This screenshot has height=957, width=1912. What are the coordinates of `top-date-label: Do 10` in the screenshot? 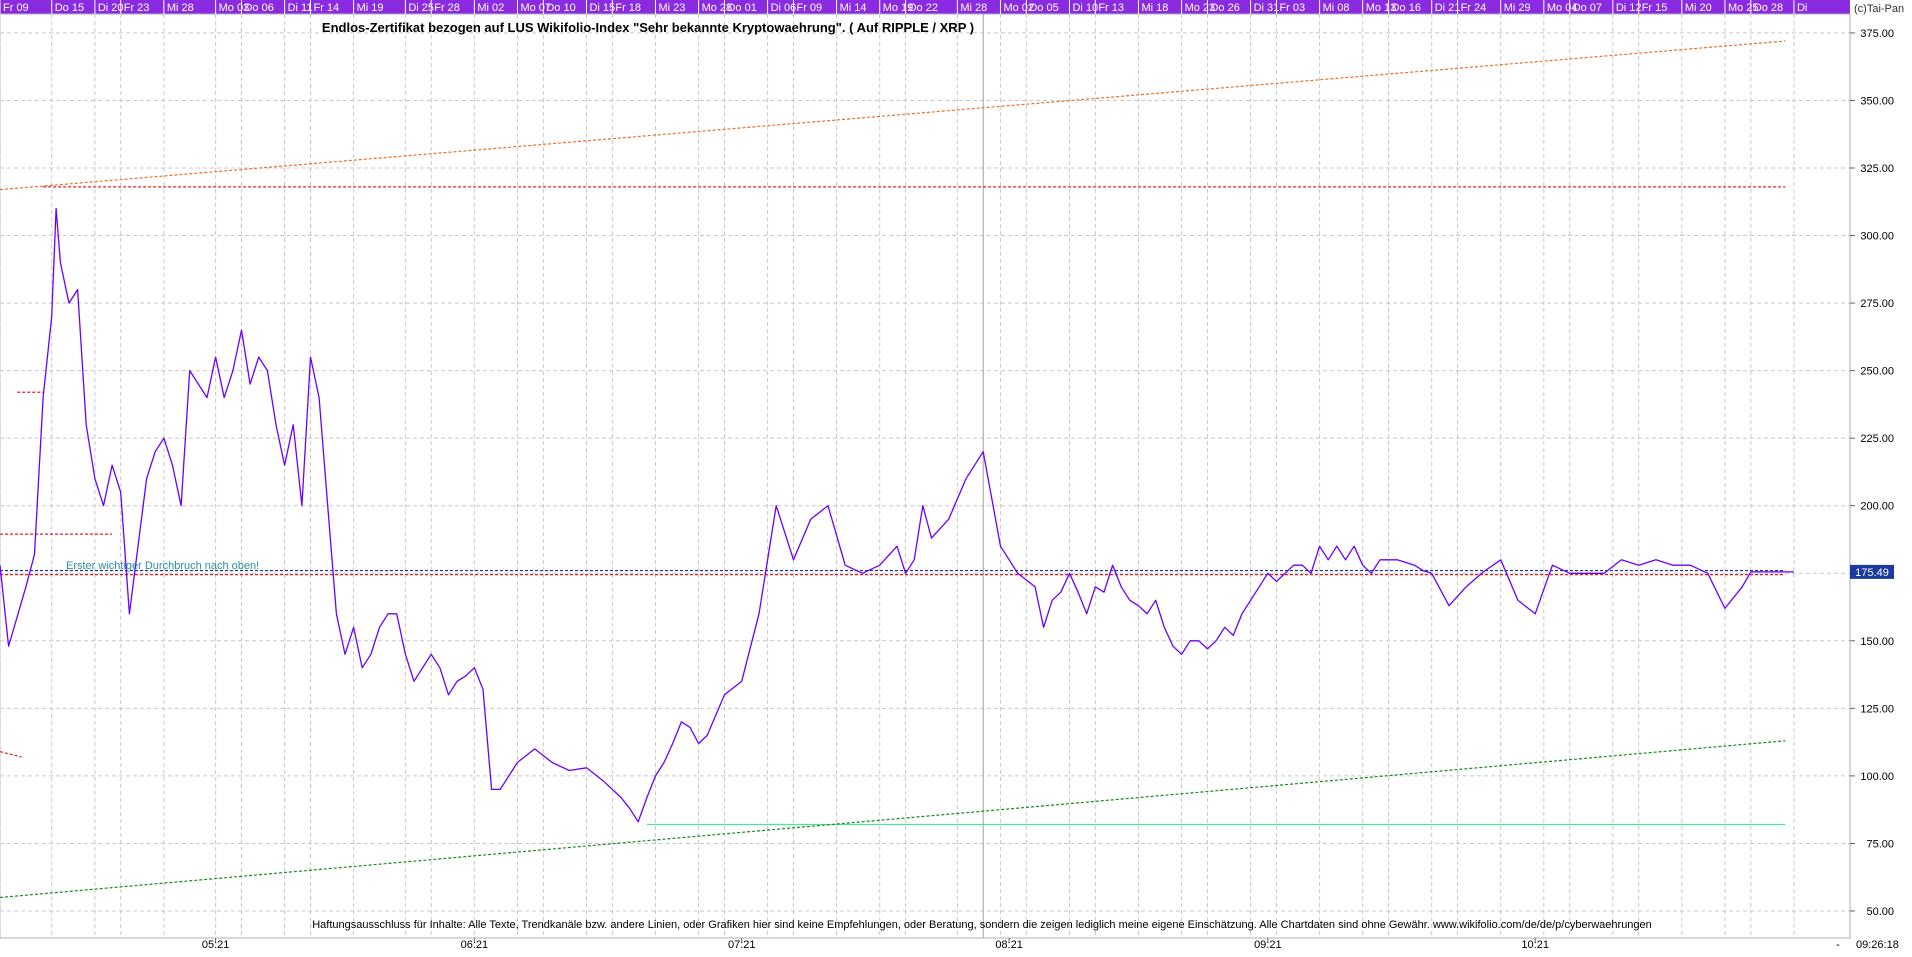 It's located at (560, 8).